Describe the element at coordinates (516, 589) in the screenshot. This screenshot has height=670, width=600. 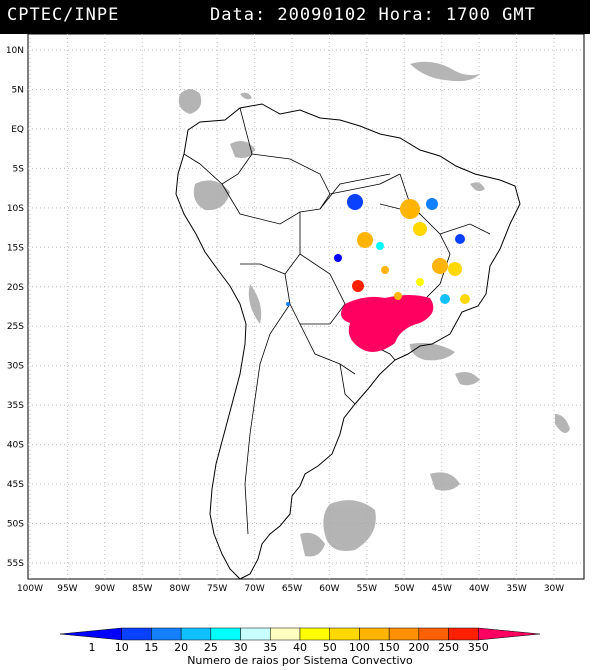
I see `lon-label: 35W` at that location.